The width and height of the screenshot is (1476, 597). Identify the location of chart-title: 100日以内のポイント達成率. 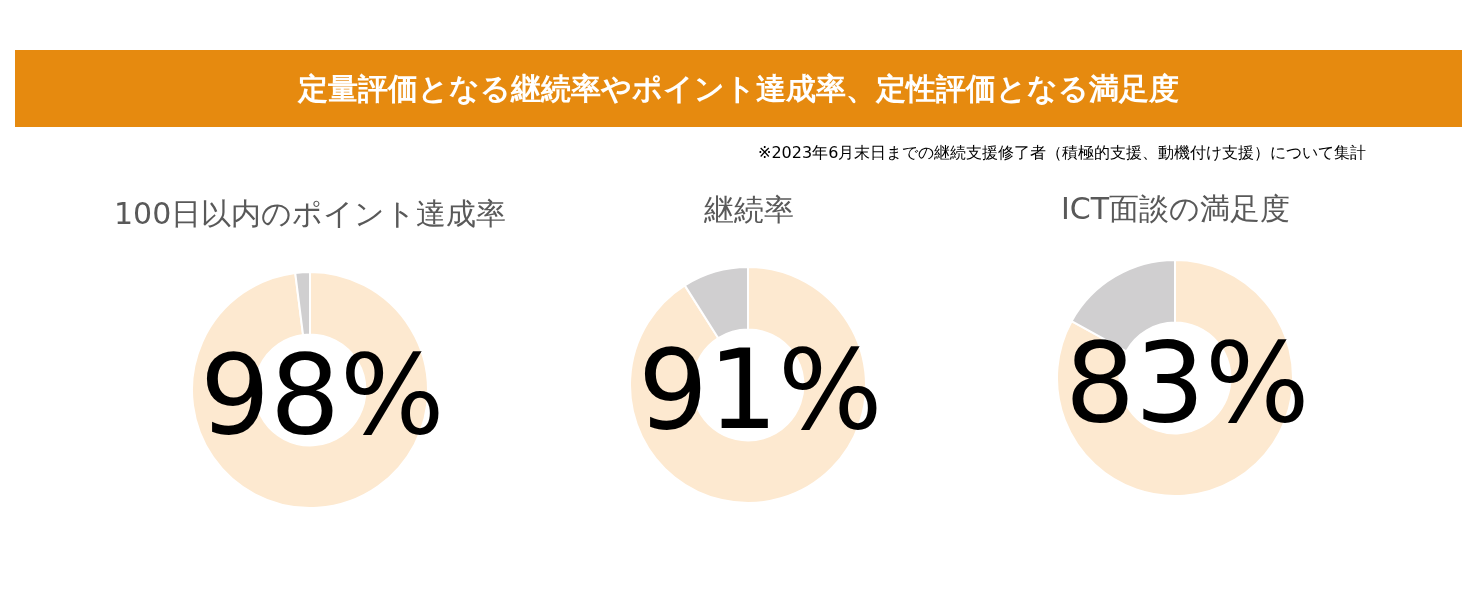
(310, 213).